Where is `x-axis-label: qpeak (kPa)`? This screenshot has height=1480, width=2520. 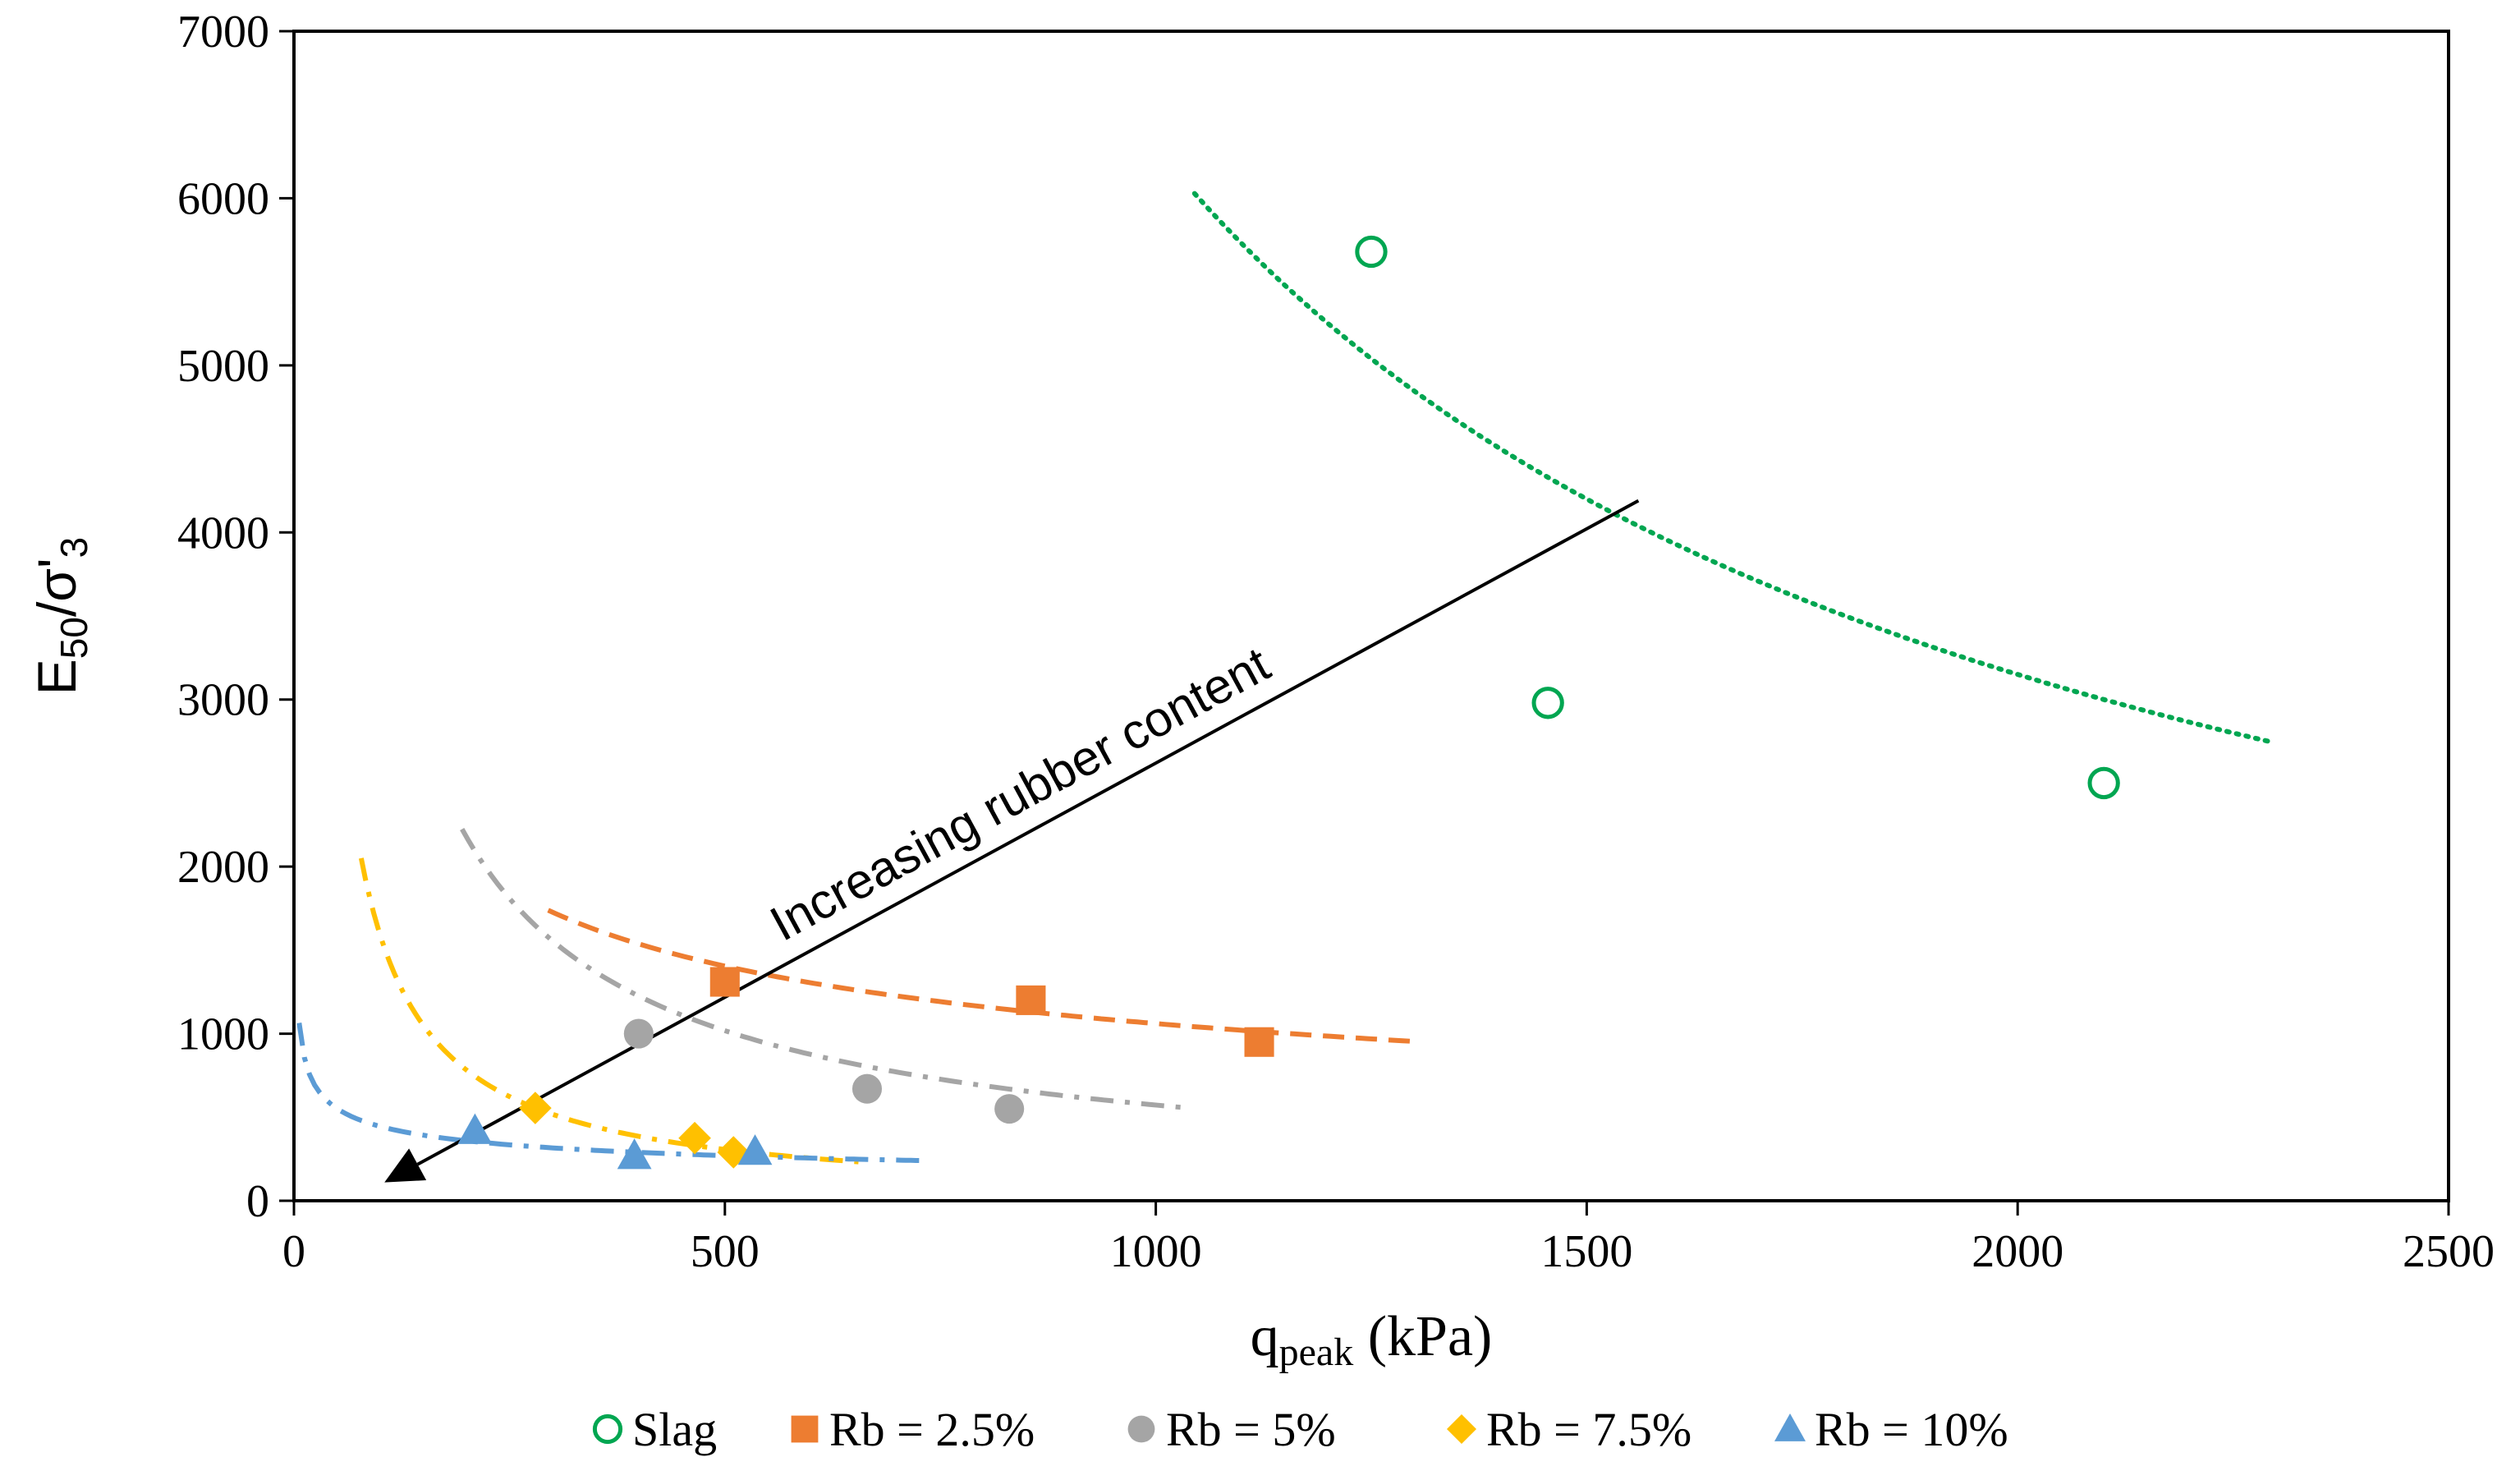
x-axis-label: qpeak (kPa) is located at coordinates (1372, 1340).